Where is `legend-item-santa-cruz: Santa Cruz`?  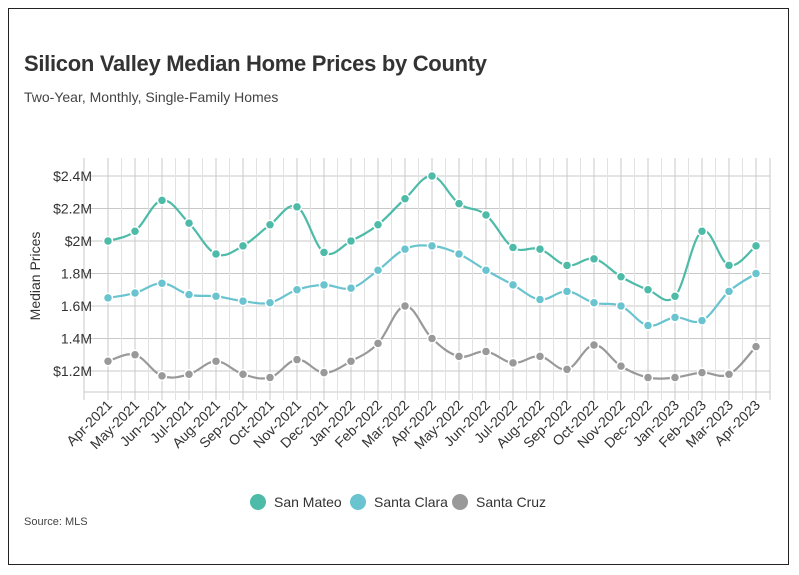
legend-item-santa-cruz: Santa Cruz is located at coordinates (499, 502).